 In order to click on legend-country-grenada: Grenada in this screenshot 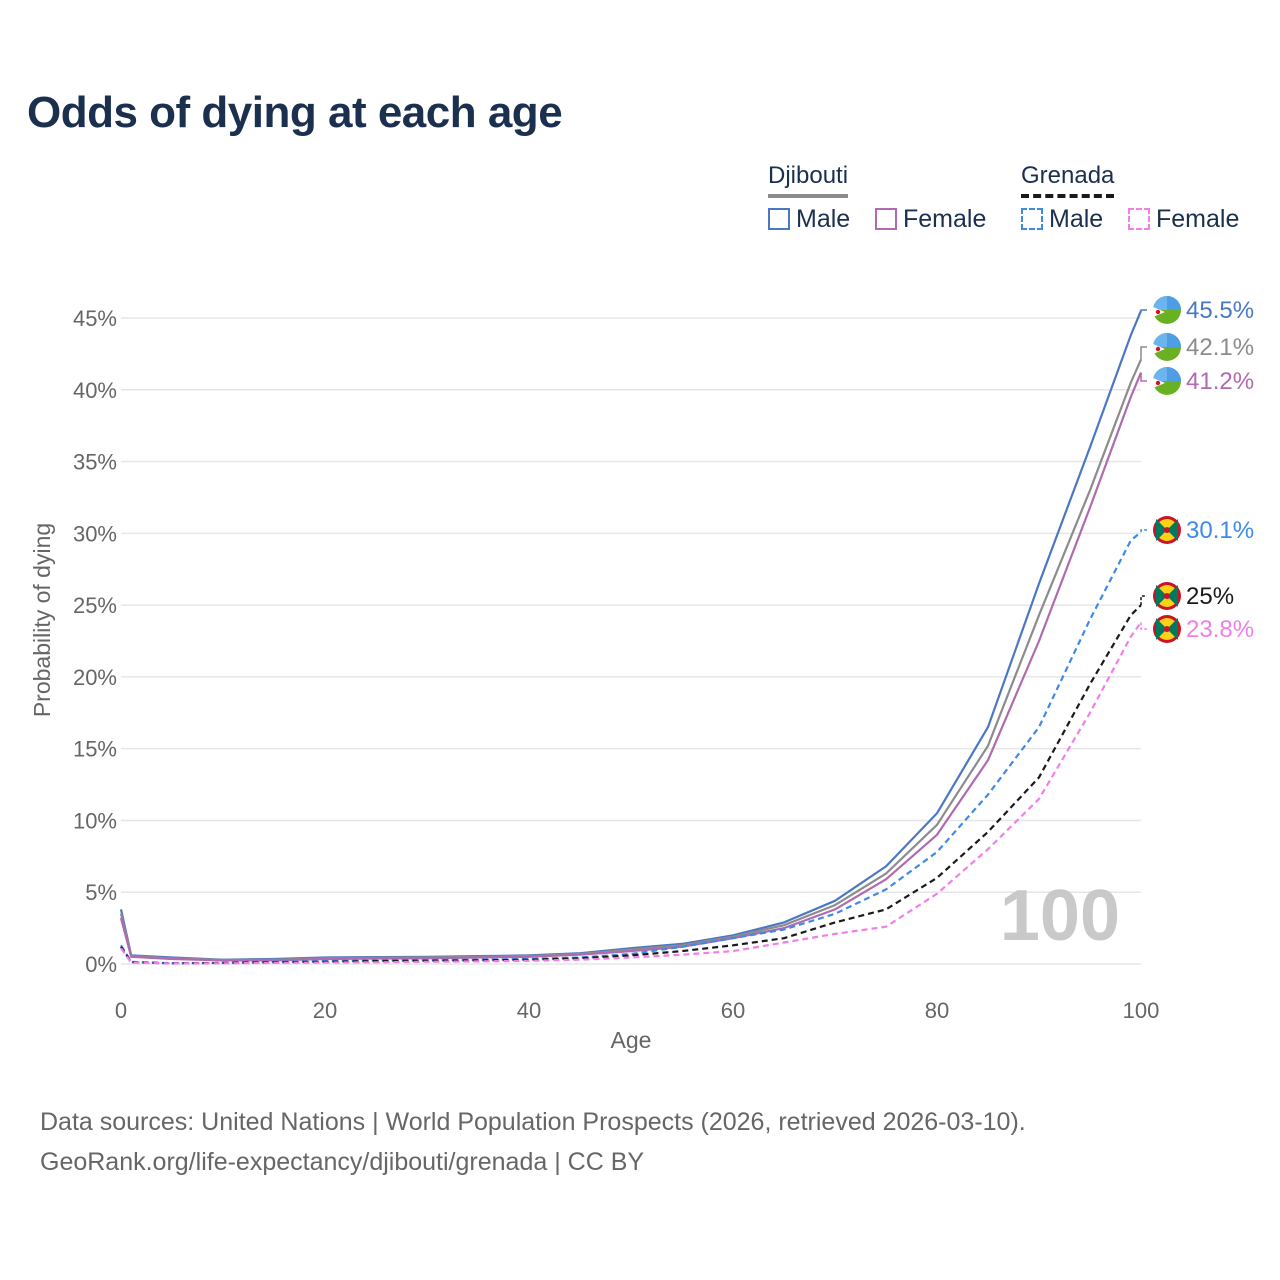, I will do `click(1068, 180)`.